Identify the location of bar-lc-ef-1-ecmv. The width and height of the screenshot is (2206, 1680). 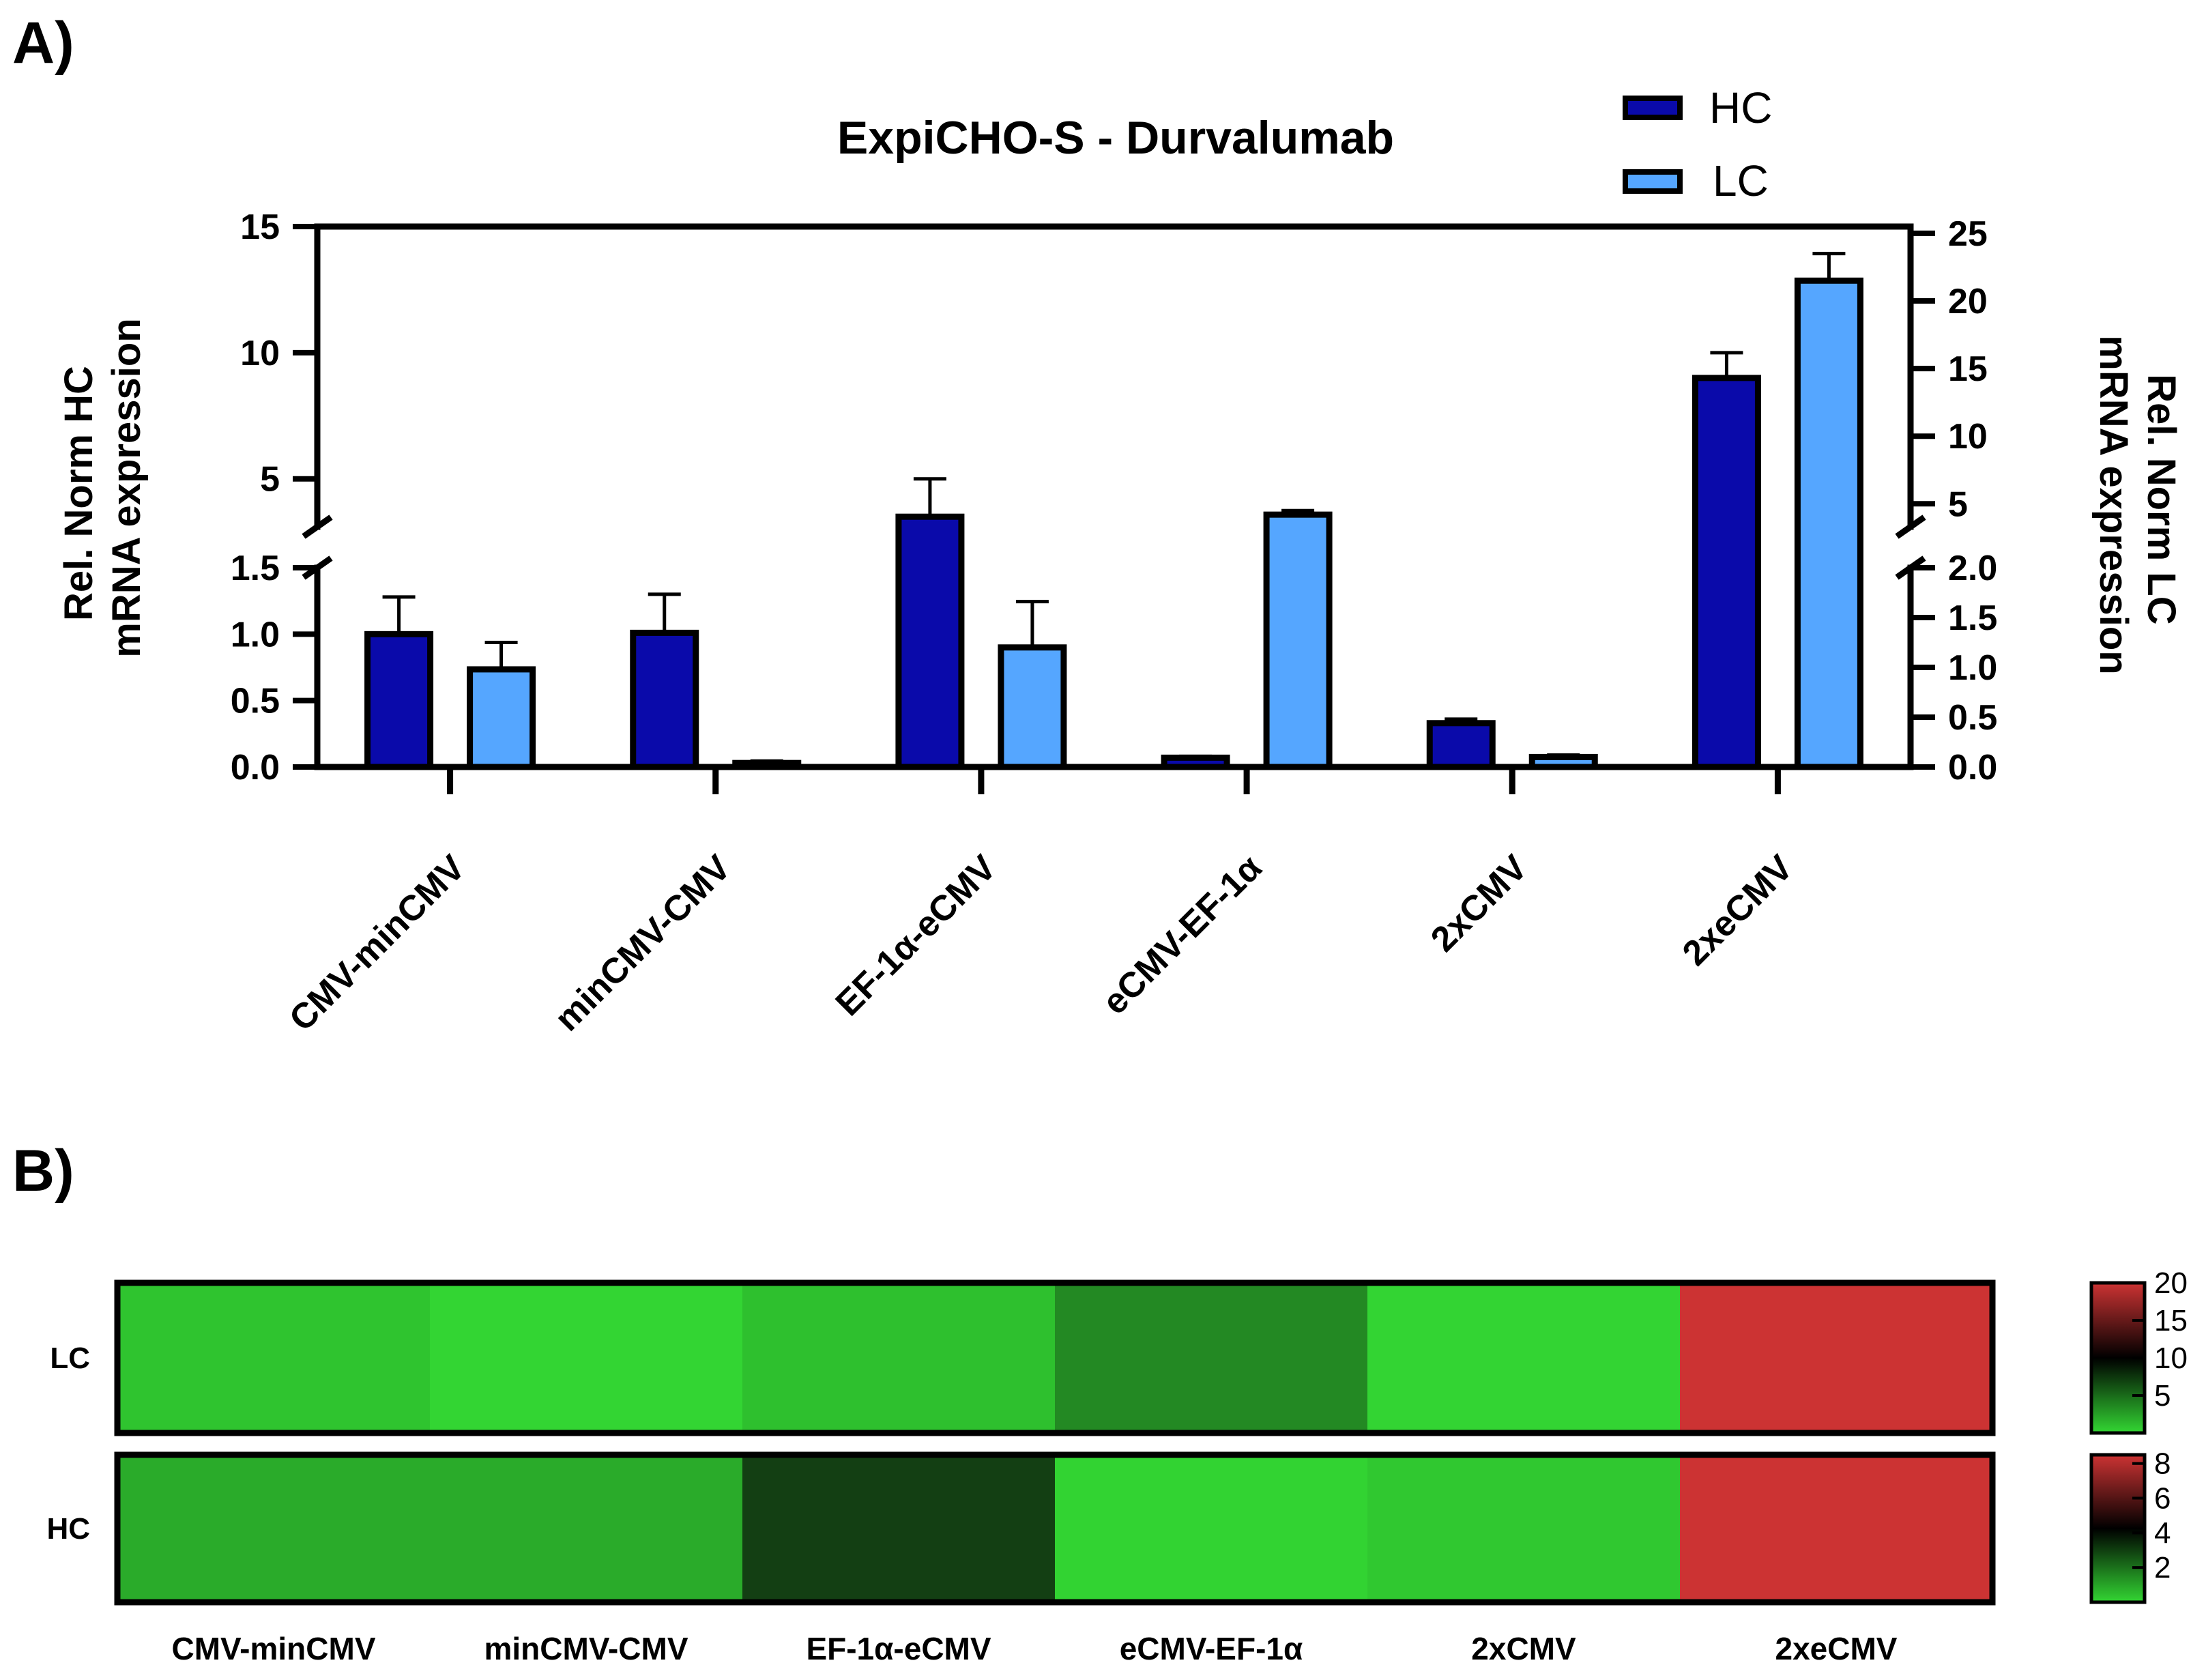
(1032, 685).